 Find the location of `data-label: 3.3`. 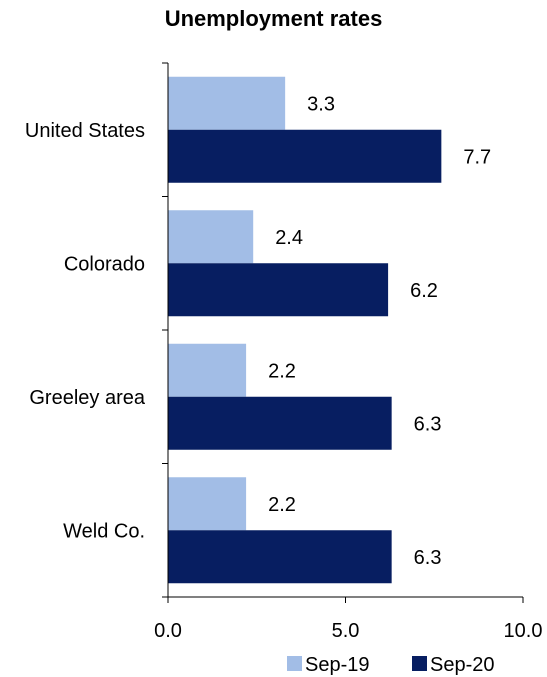

data-label: 3.3 is located at coordinates (321, 104).